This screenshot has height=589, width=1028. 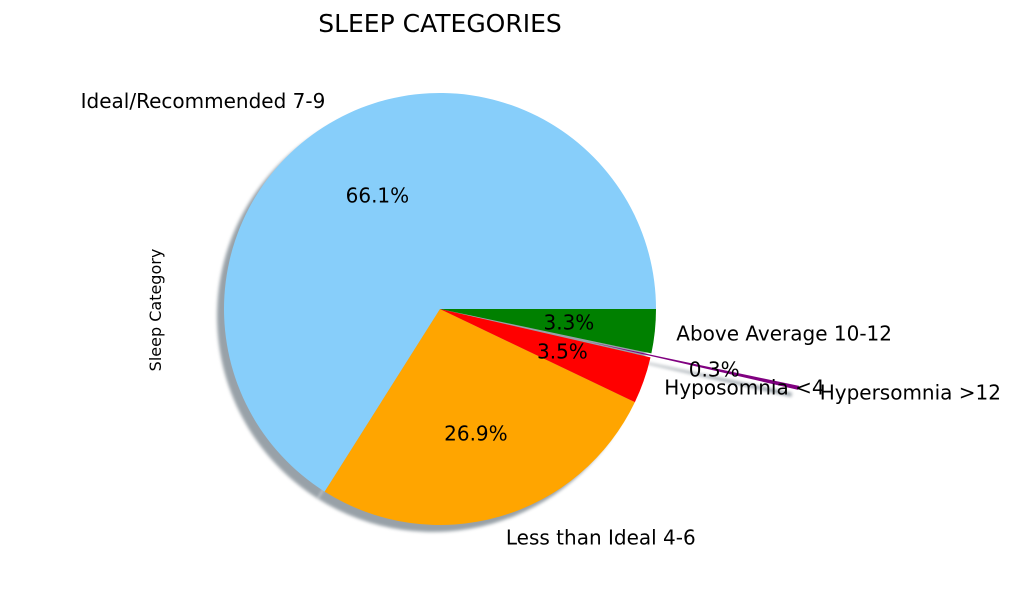 I want to click on slice-label-hyposomnia-4: Hyposomnia <4, so click(x=744, y=387).